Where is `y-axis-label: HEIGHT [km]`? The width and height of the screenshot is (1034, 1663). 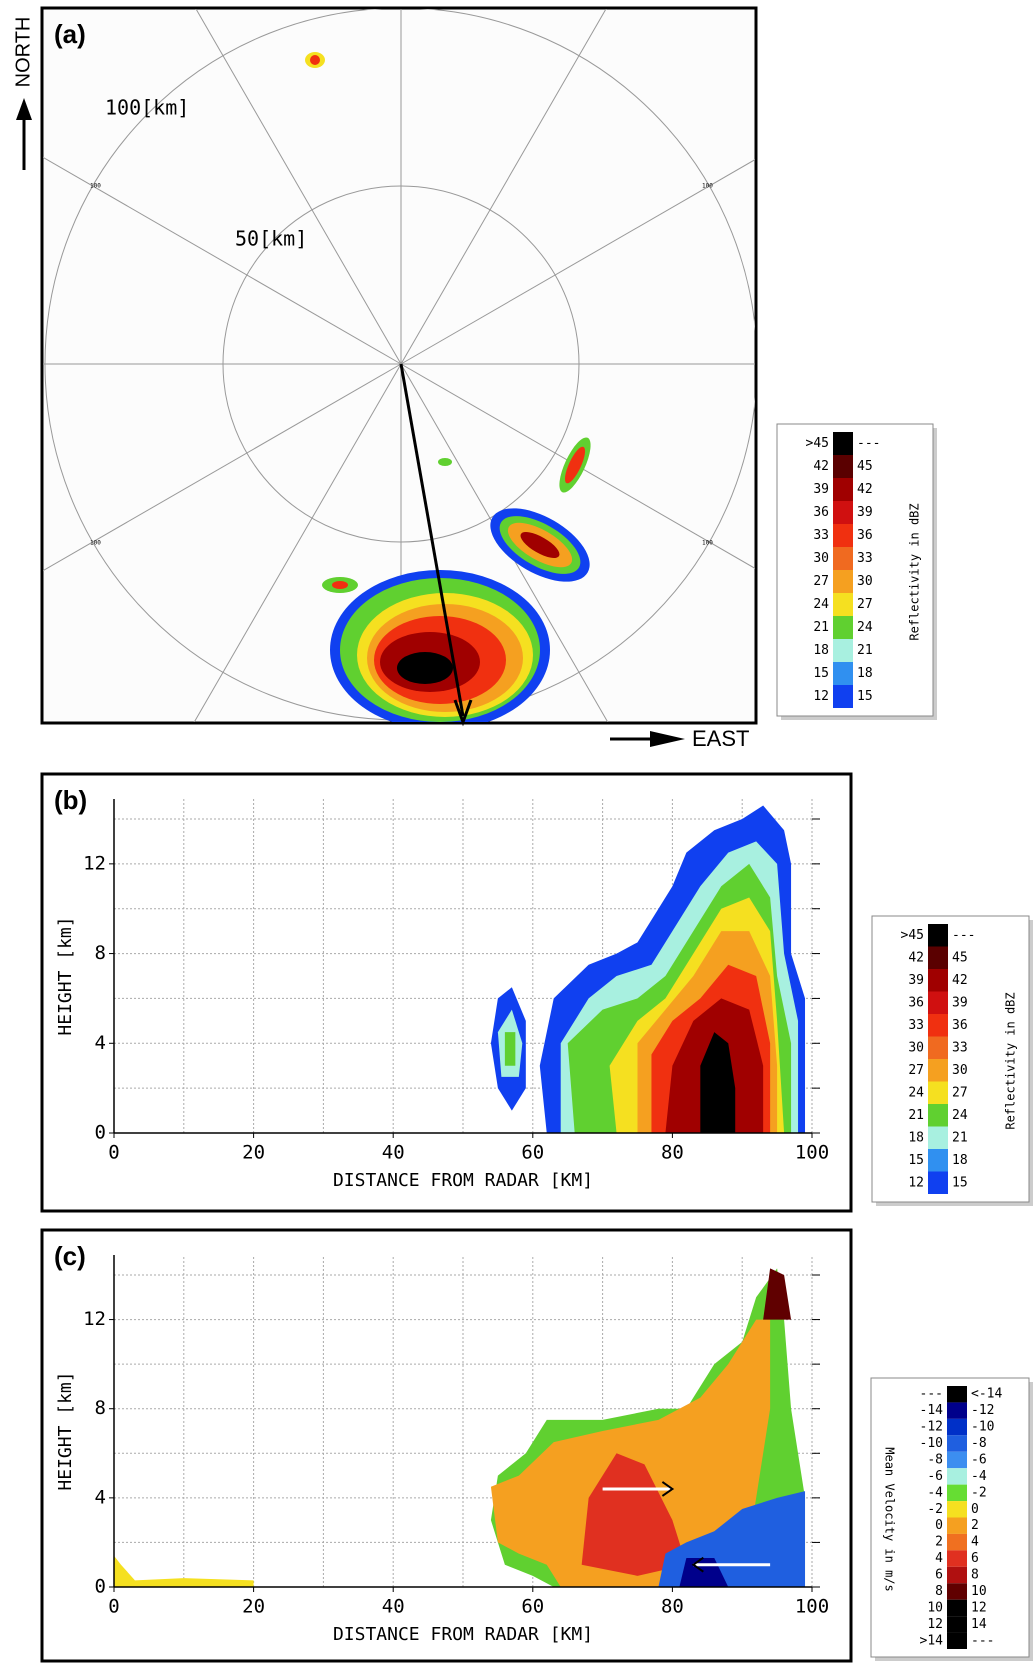 y-axis-label: HEIGHT [km] is located at coordinates (65, 1430).